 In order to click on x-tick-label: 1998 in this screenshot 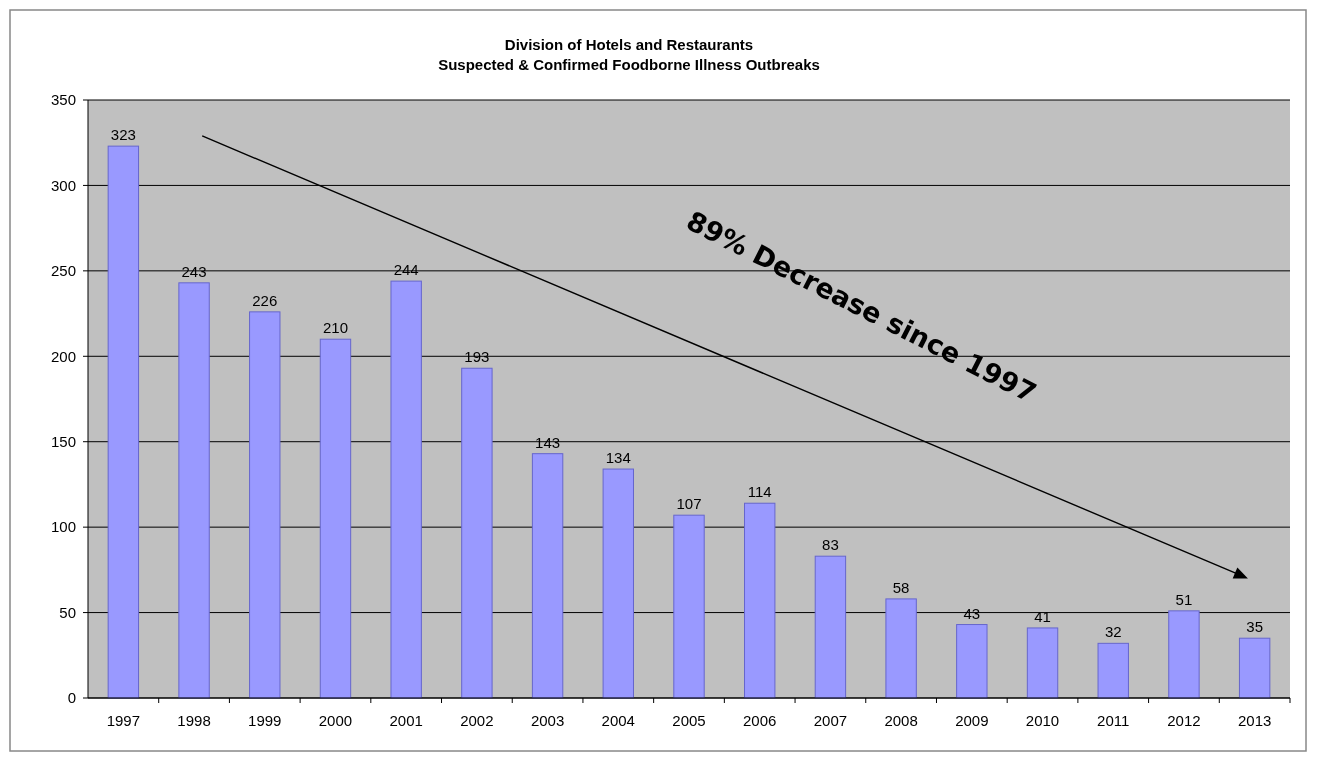, I will do `click(194, 720)`.